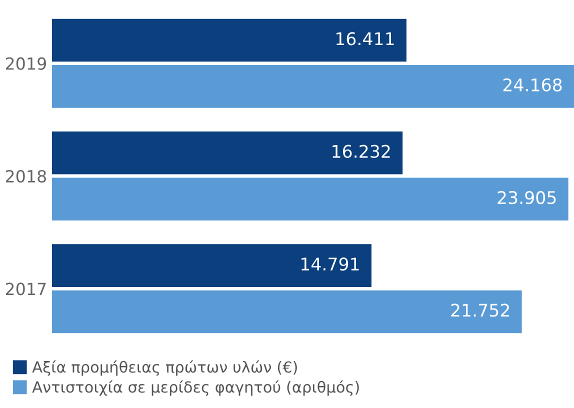  What do you see at coordinates (164, 368) in the screenshot?
I see `legend-label: Αξία προμήθειας πρώτων υλών (€)` at bounding box center [164, 368].